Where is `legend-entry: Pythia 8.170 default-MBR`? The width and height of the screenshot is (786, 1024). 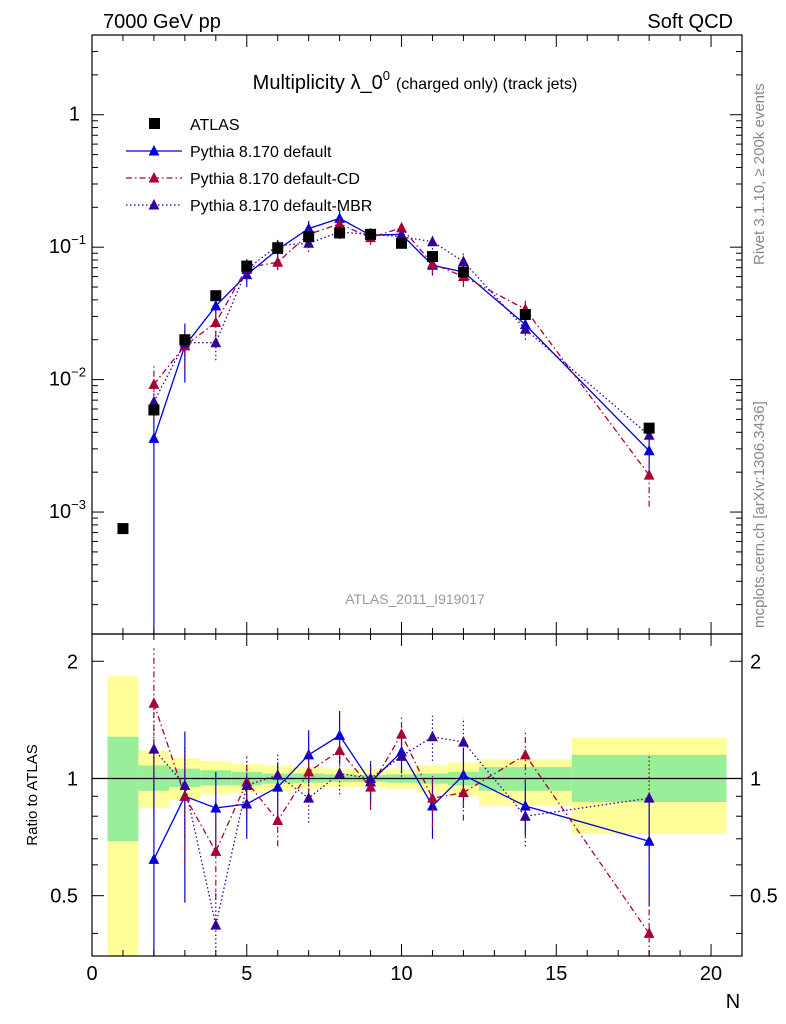
legend-entry: Pythia 8.170 default-MBR is located at coordinates (249, 206).